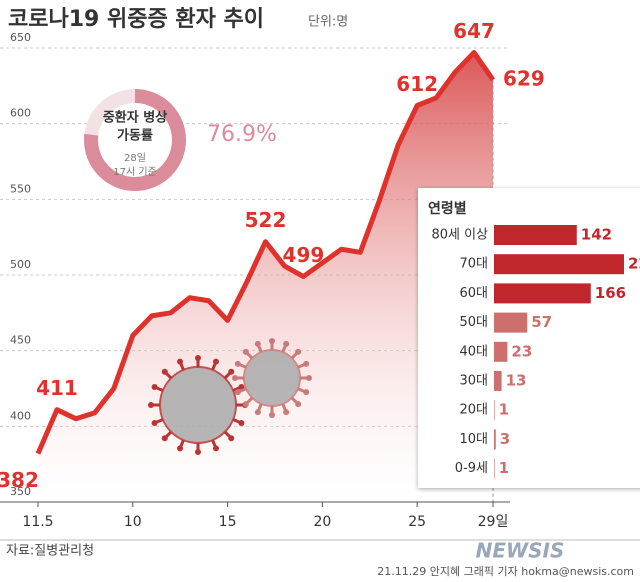 This screenshot has width=640, height=582. I want to click on y-tick-label: 550, so click(20, 188).